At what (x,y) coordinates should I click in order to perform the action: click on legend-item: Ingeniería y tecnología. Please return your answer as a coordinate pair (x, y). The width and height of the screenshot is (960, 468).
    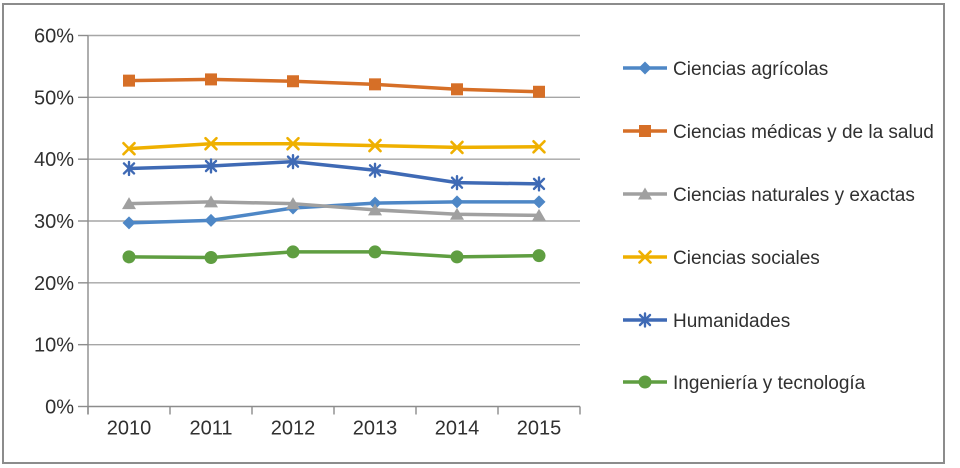
    Looking at the image, I should click on (744, 383).